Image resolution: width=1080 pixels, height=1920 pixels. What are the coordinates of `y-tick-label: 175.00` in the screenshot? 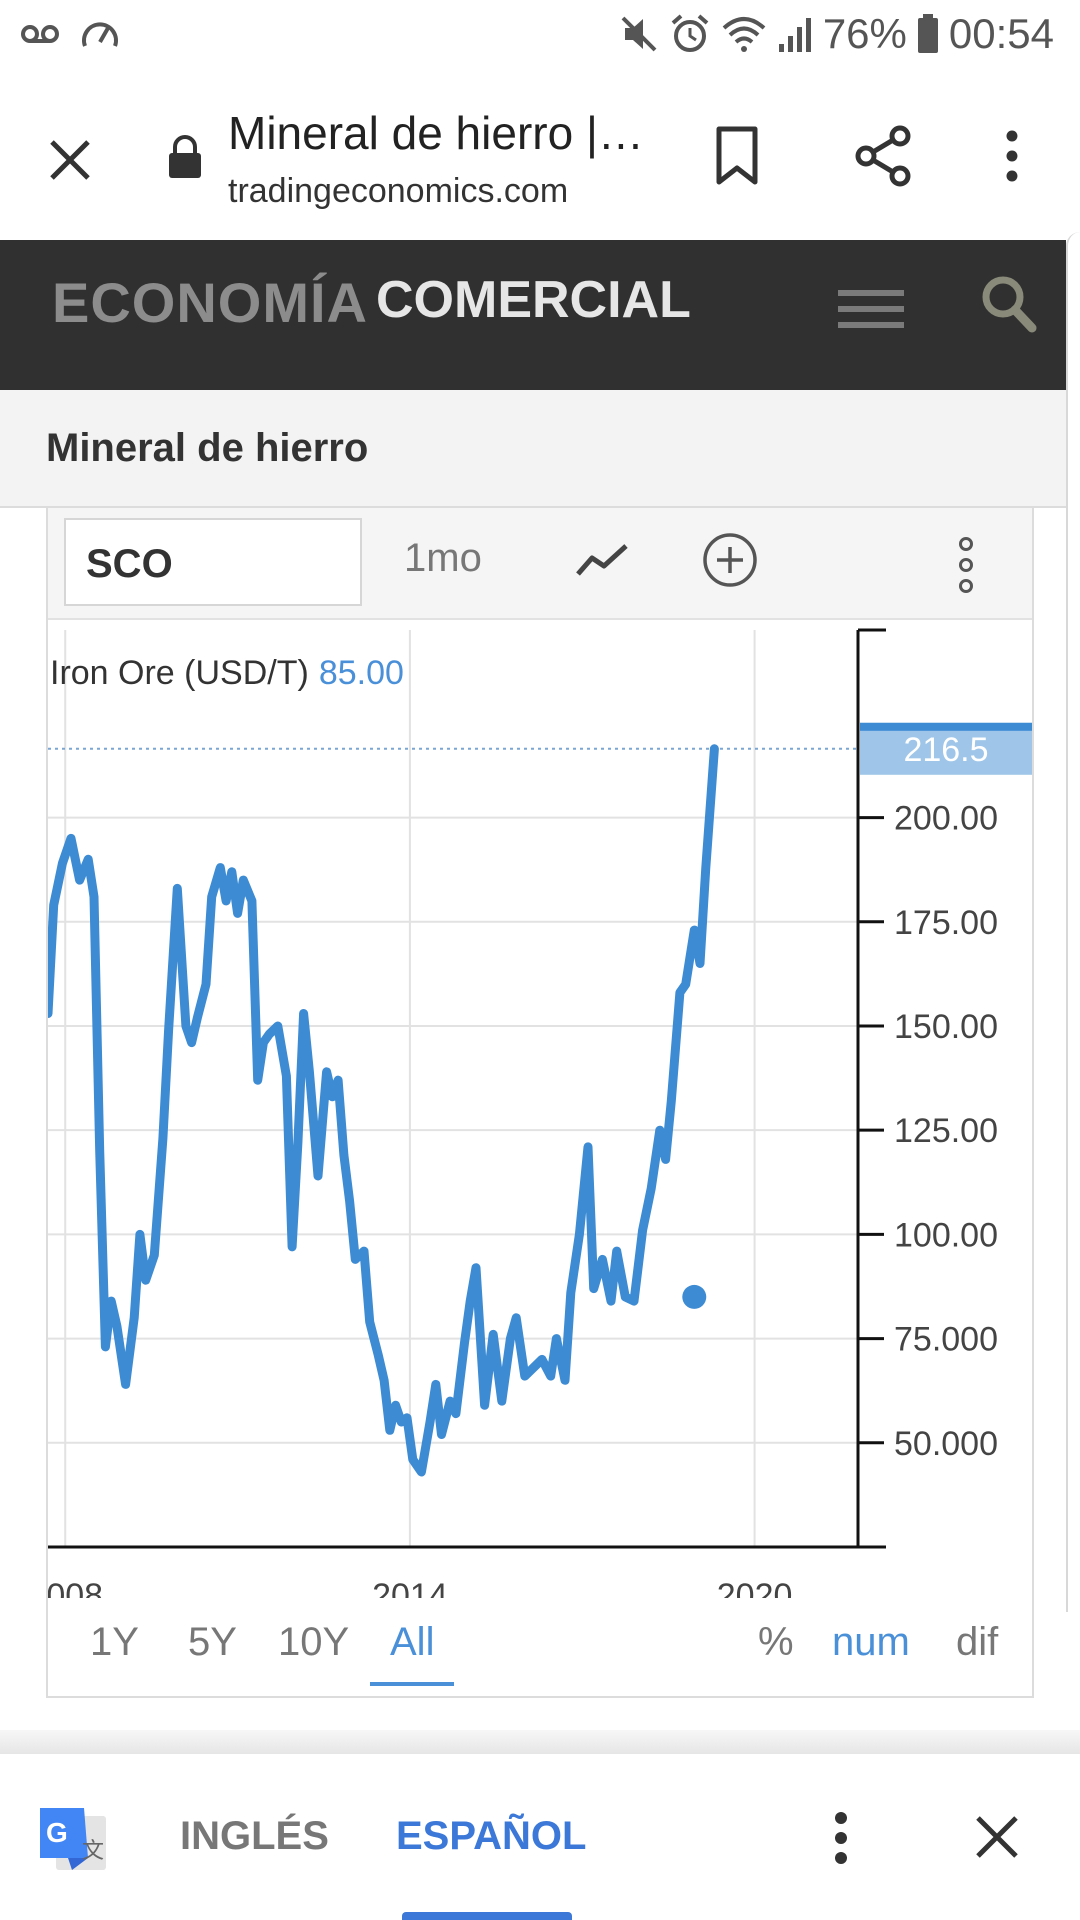 It's located at (946, 923).